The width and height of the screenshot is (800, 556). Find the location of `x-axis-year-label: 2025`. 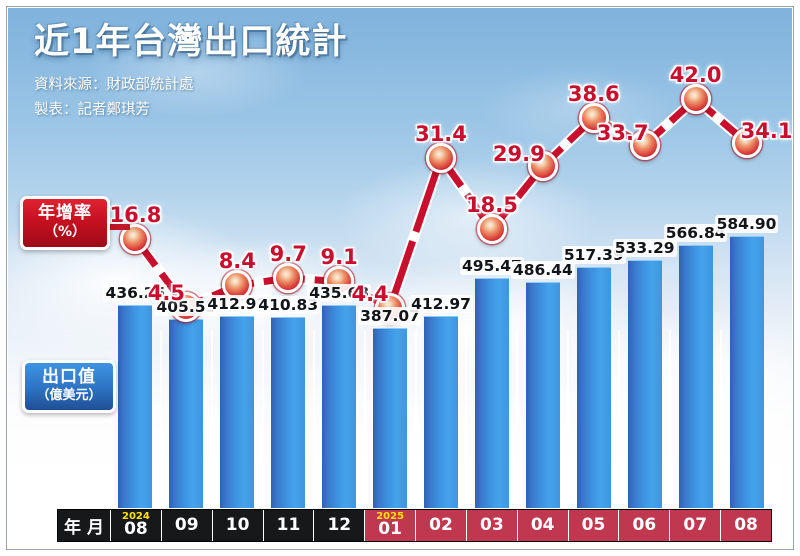

x-axis-year-label: 2025 is located at coordinates (390, 517).